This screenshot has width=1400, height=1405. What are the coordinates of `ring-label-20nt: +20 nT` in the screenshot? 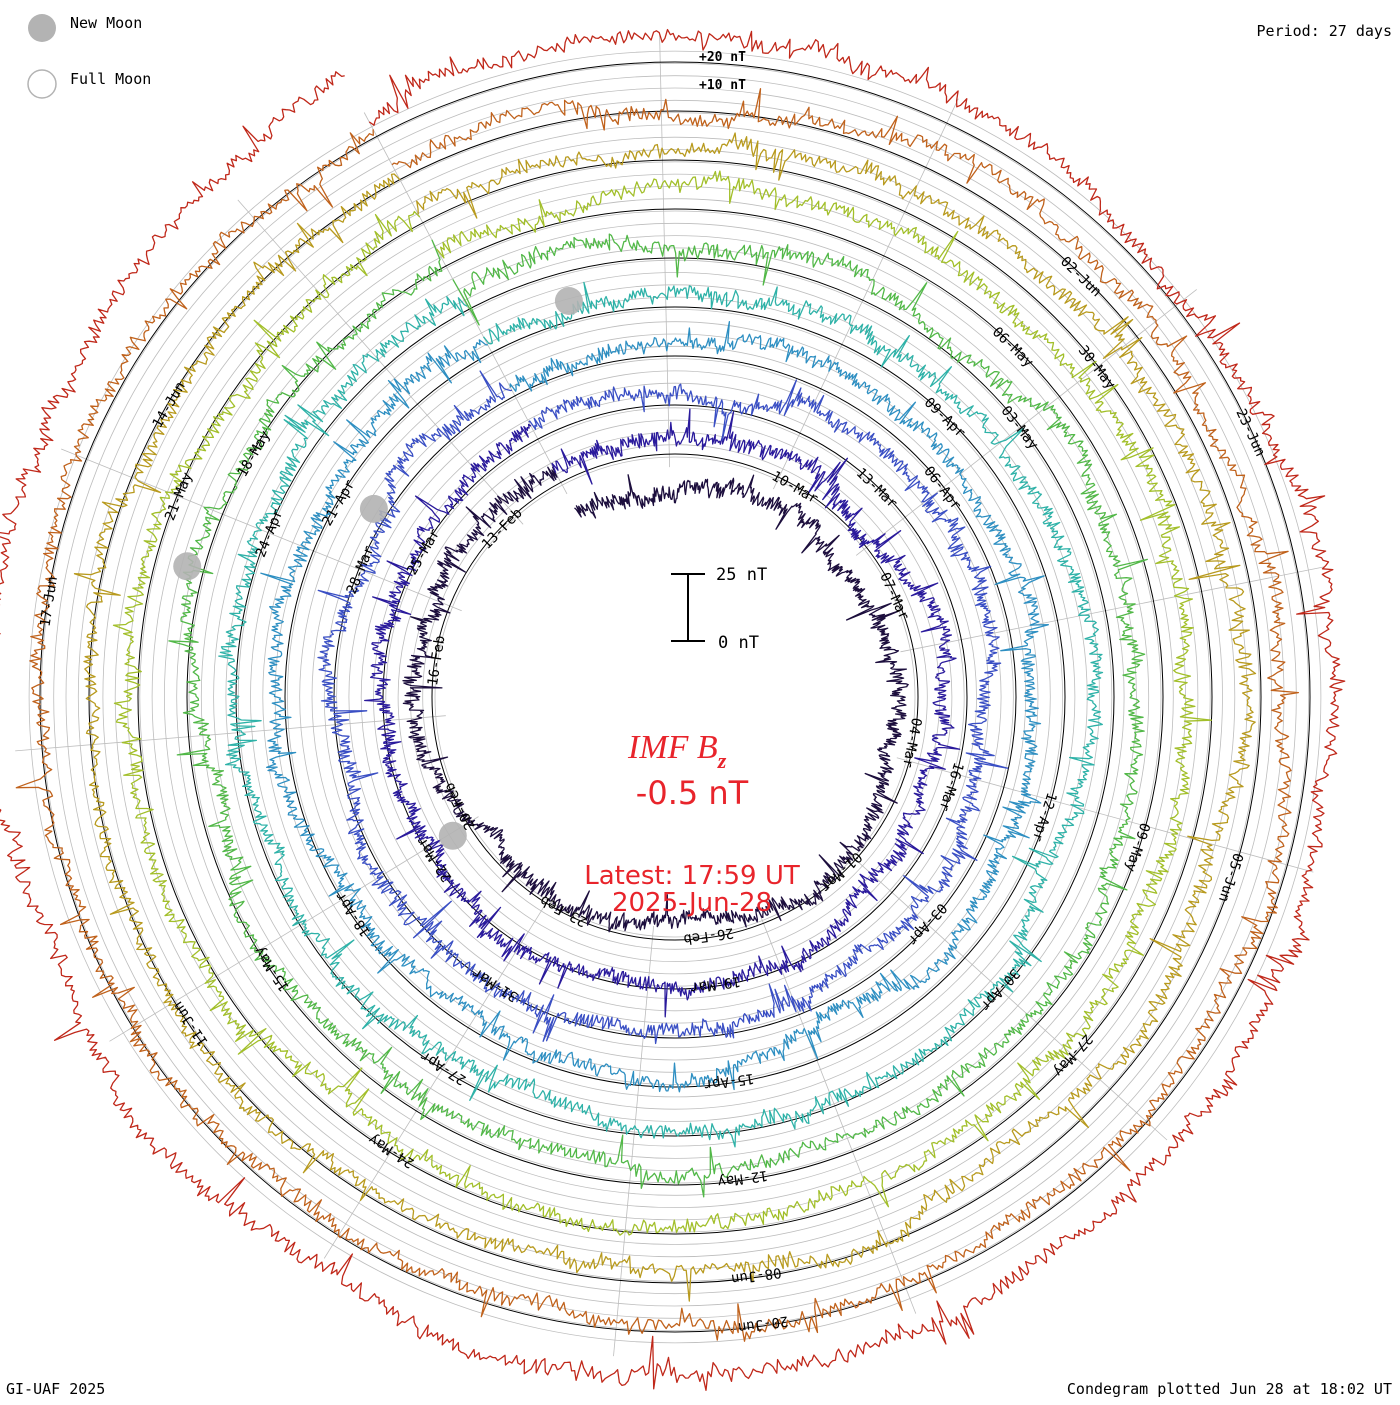 It's located at (722, 57).